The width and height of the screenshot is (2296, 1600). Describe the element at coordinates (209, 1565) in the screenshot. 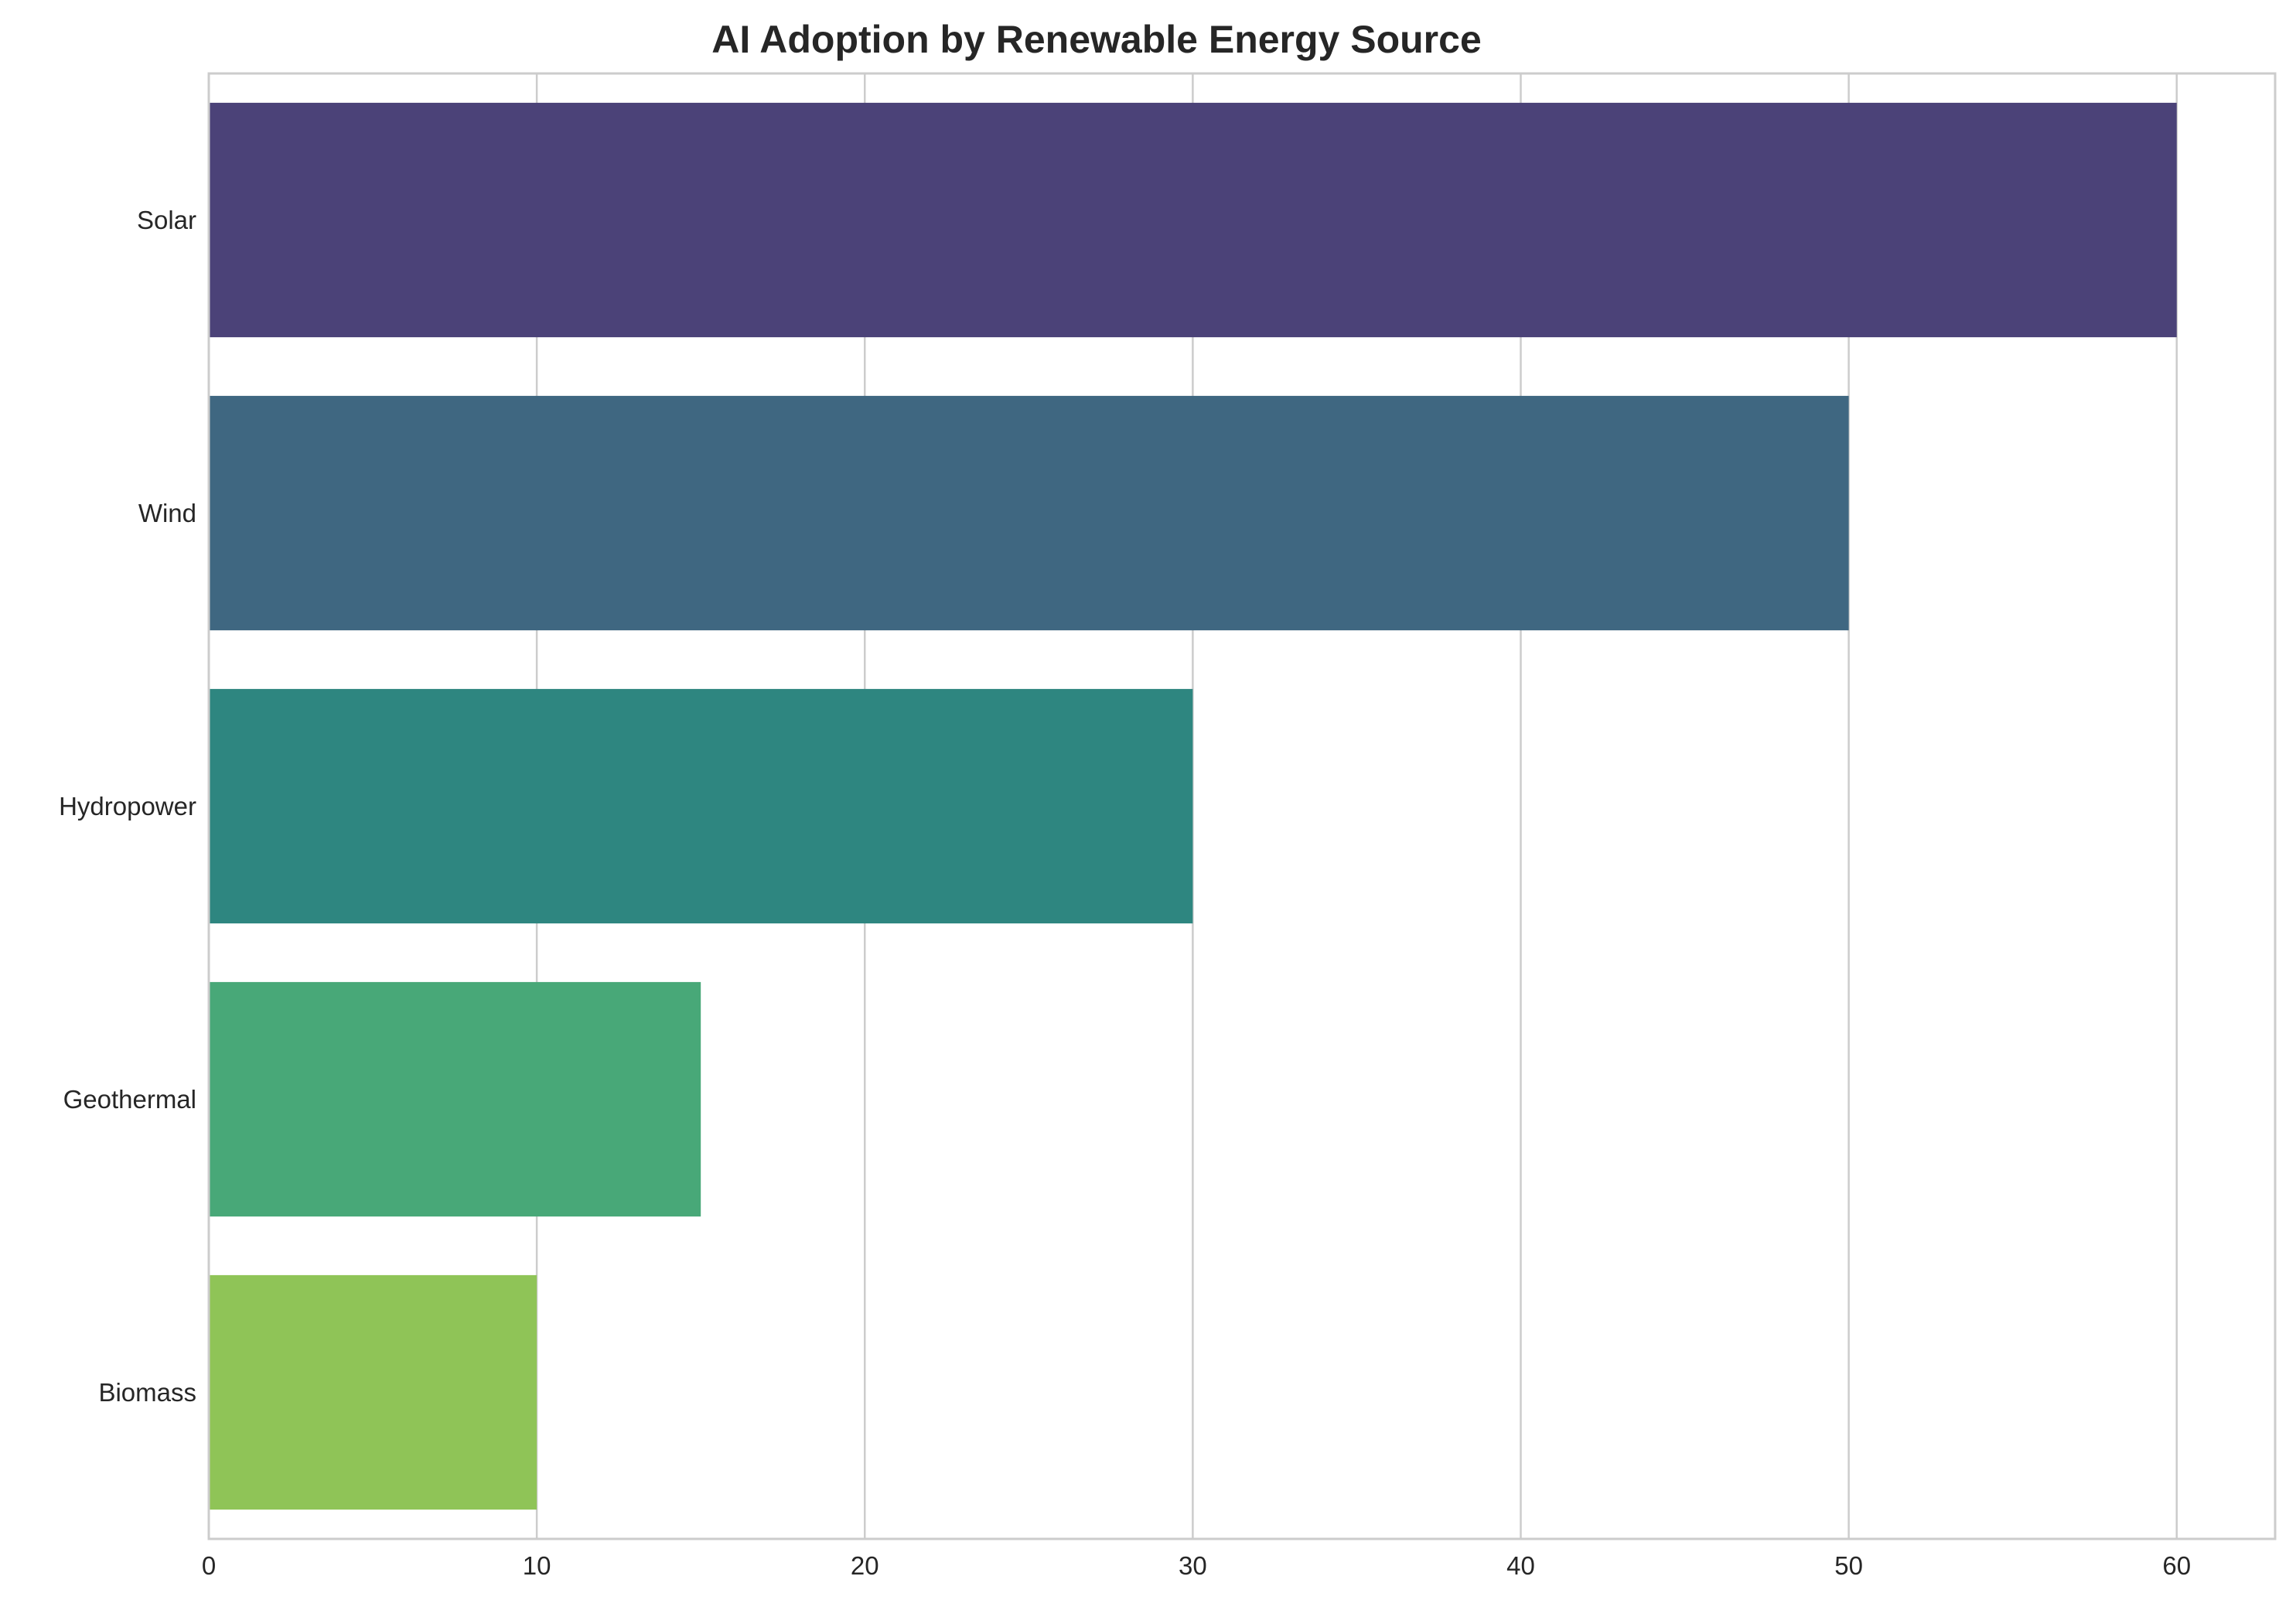

I see `x-tick-label-0: 0` at that location.